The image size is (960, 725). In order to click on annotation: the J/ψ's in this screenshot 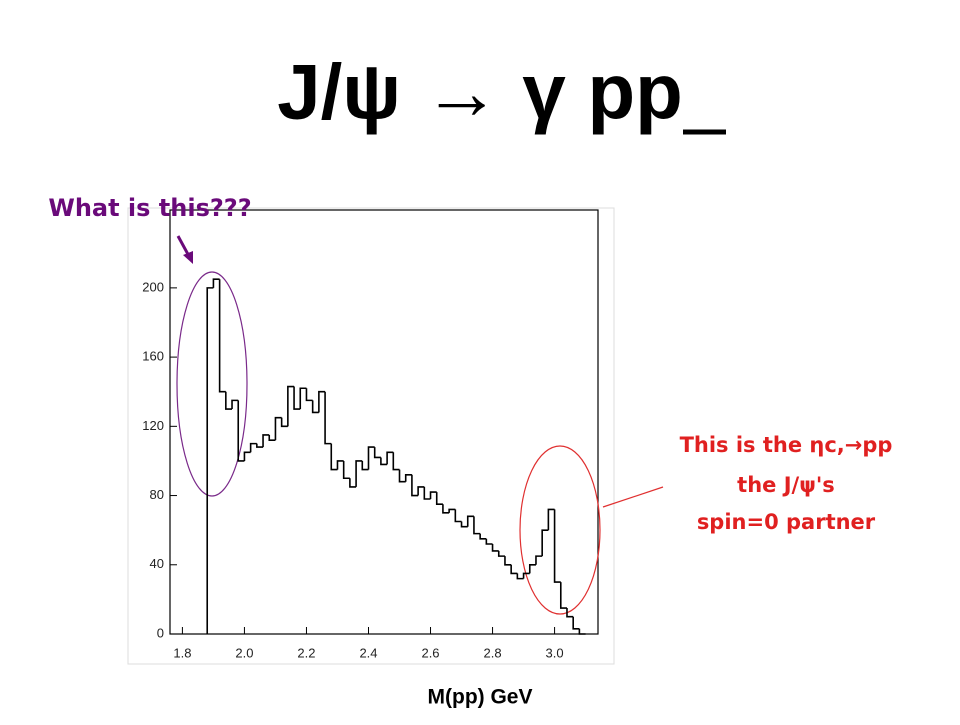, I will do `click(786, 485)`.